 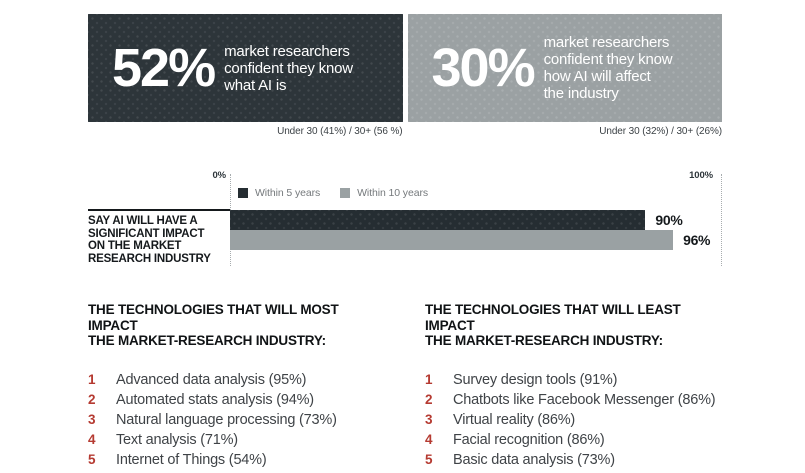 I want to click on bar-value-90-percent: 90%, so click(x=669, y=220).